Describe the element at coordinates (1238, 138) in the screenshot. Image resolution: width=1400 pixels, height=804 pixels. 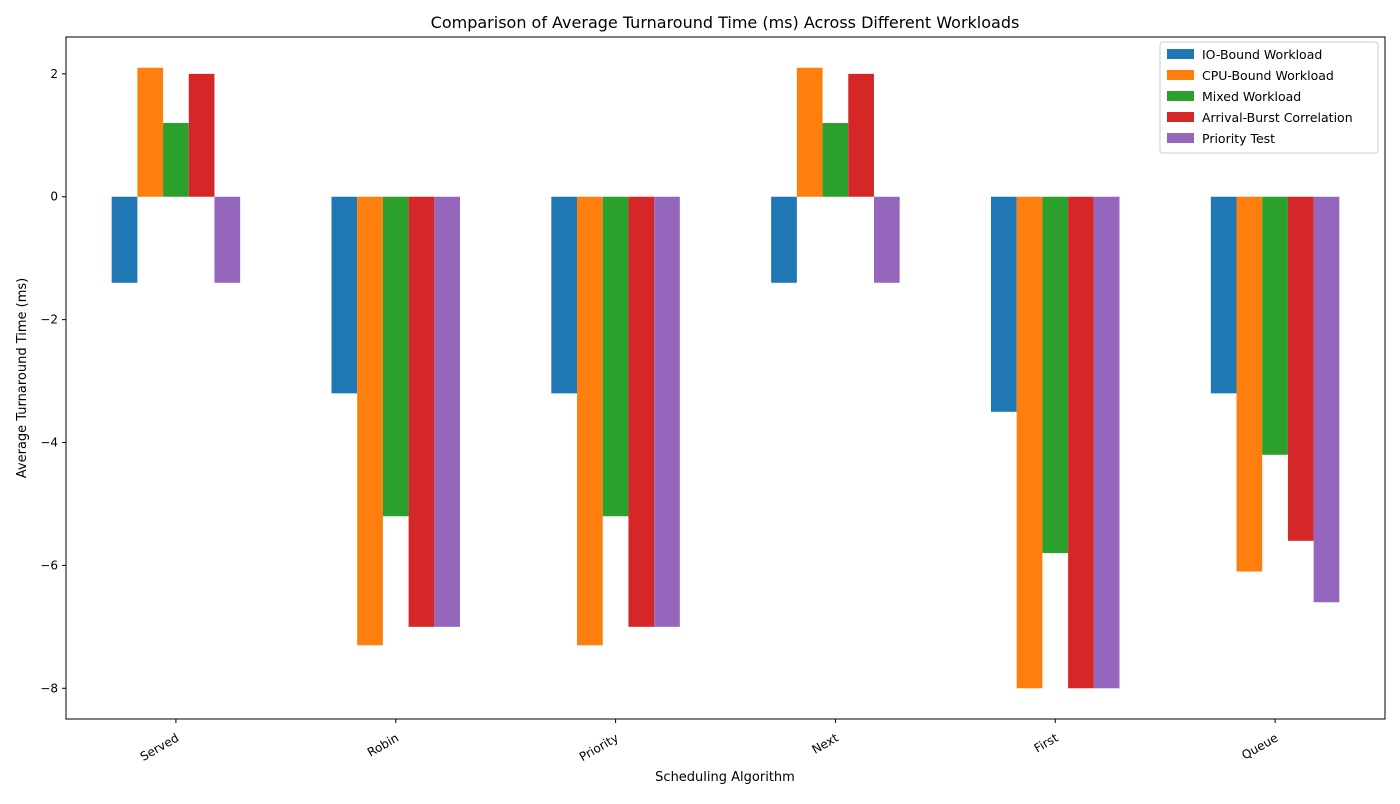
I see `legend-label: Priority Test` at that location.